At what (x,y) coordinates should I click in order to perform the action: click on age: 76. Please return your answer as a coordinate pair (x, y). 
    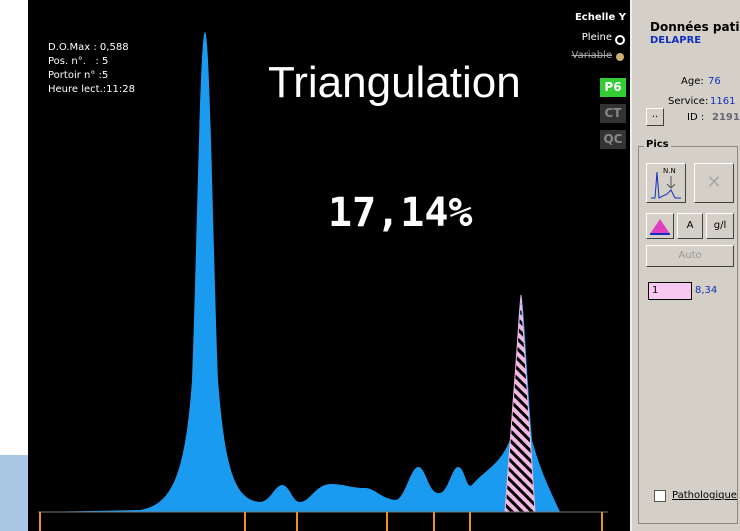
    Looking at the image, I should click on (714, 81).